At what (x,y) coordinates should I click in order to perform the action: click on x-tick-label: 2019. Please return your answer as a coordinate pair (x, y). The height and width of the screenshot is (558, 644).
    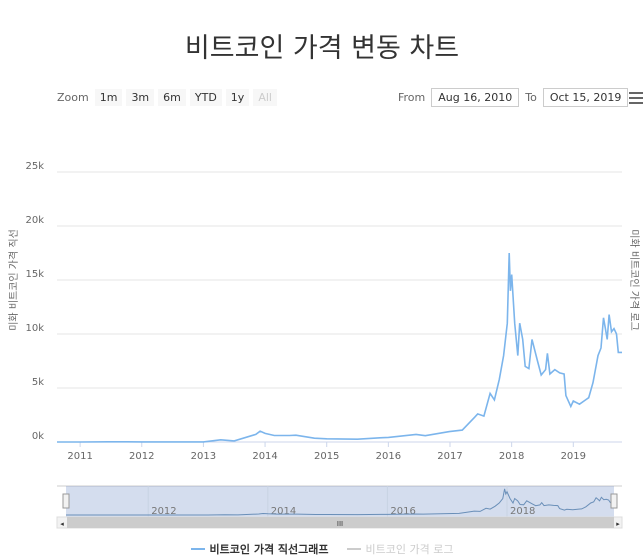
    Looking at the image, I should click on (573, 456).